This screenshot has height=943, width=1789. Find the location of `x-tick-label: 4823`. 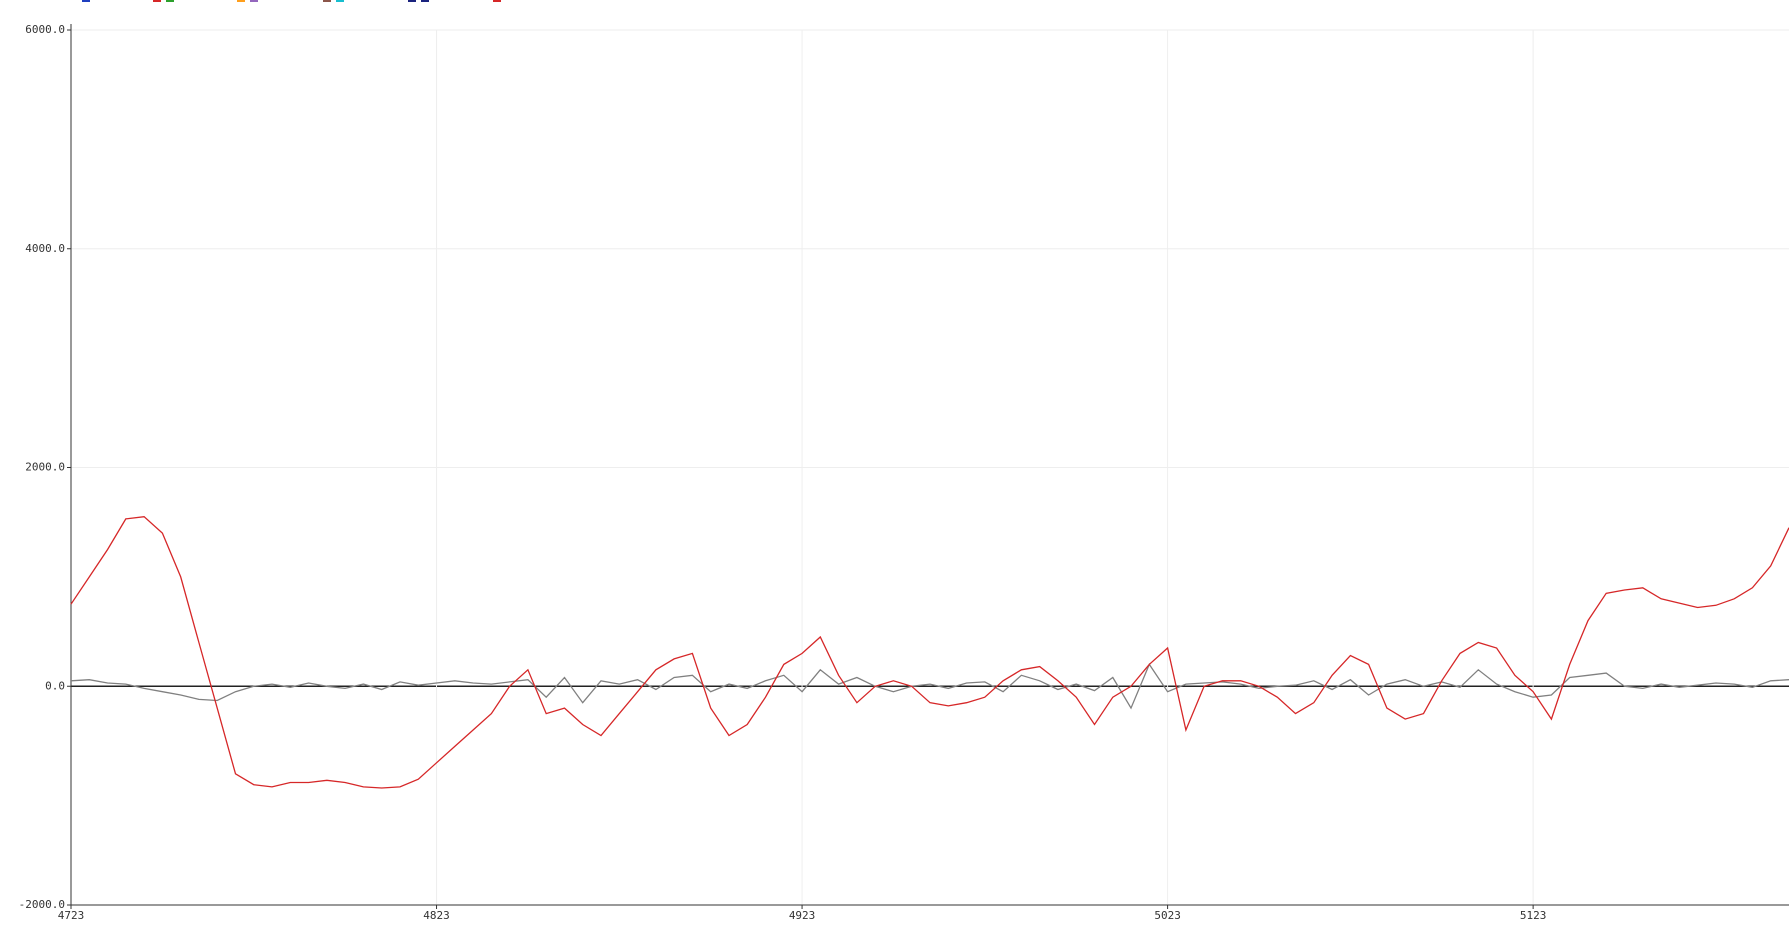

x-tick-label: 4823 is located at coordinates (436, 915).